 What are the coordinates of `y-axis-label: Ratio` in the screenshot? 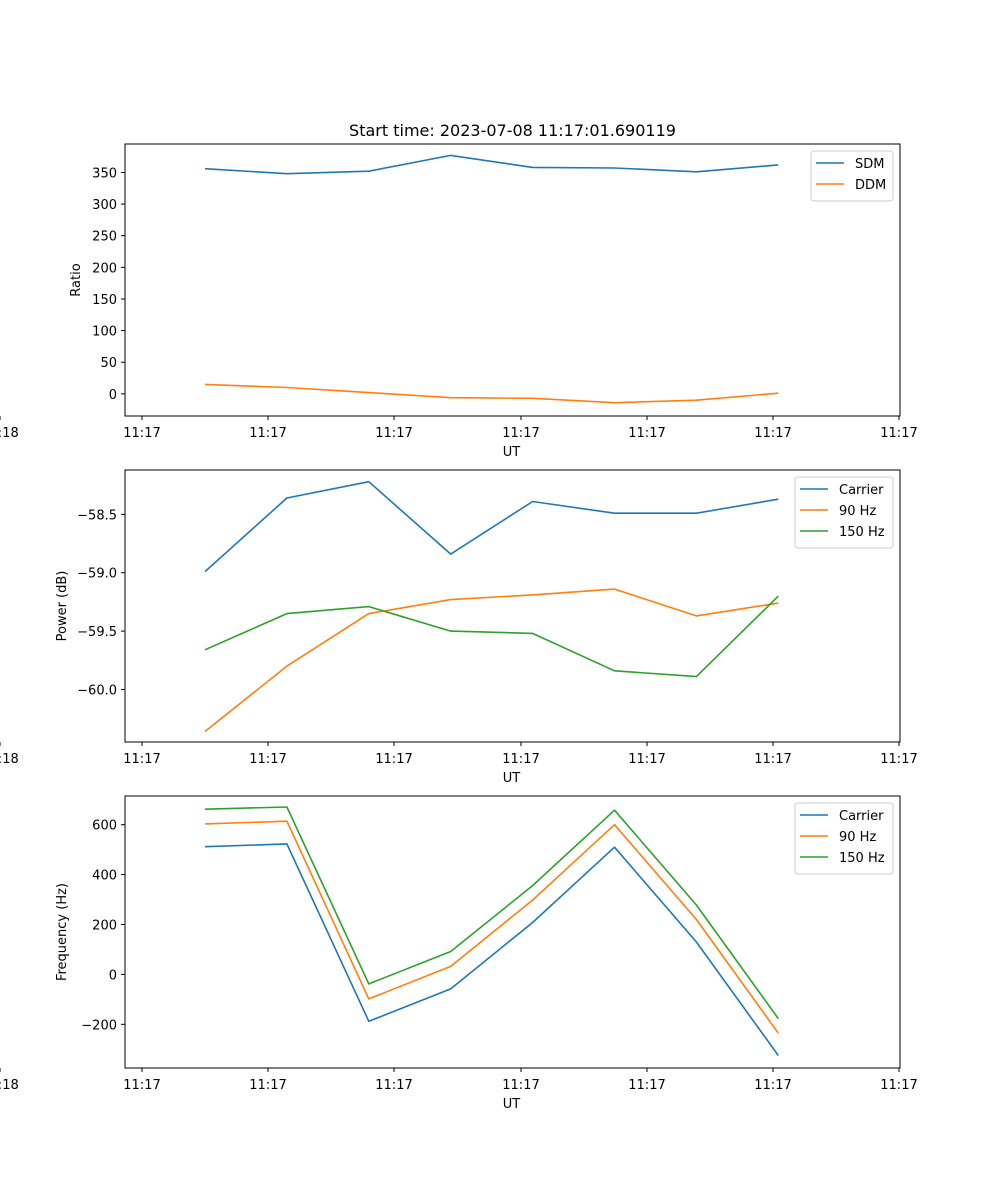 It's located at (76, 279).